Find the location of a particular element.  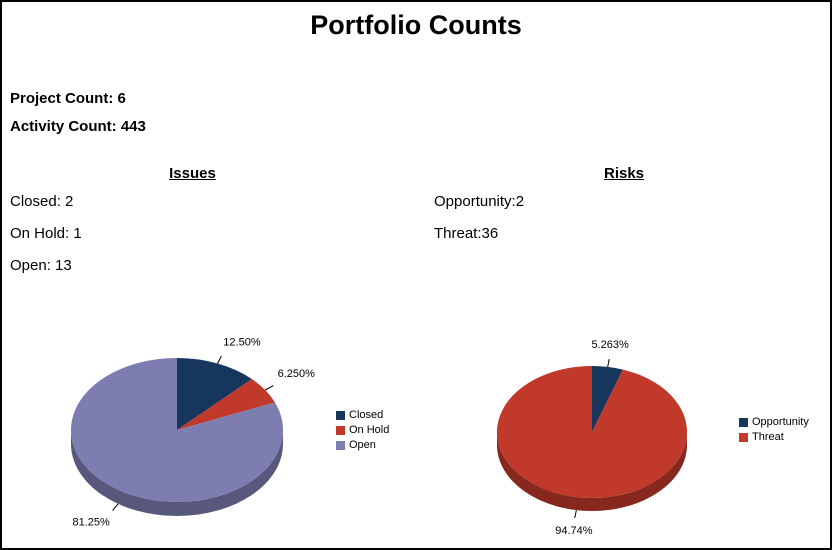

legend-item: Closed is located at coordinates (362, 415).